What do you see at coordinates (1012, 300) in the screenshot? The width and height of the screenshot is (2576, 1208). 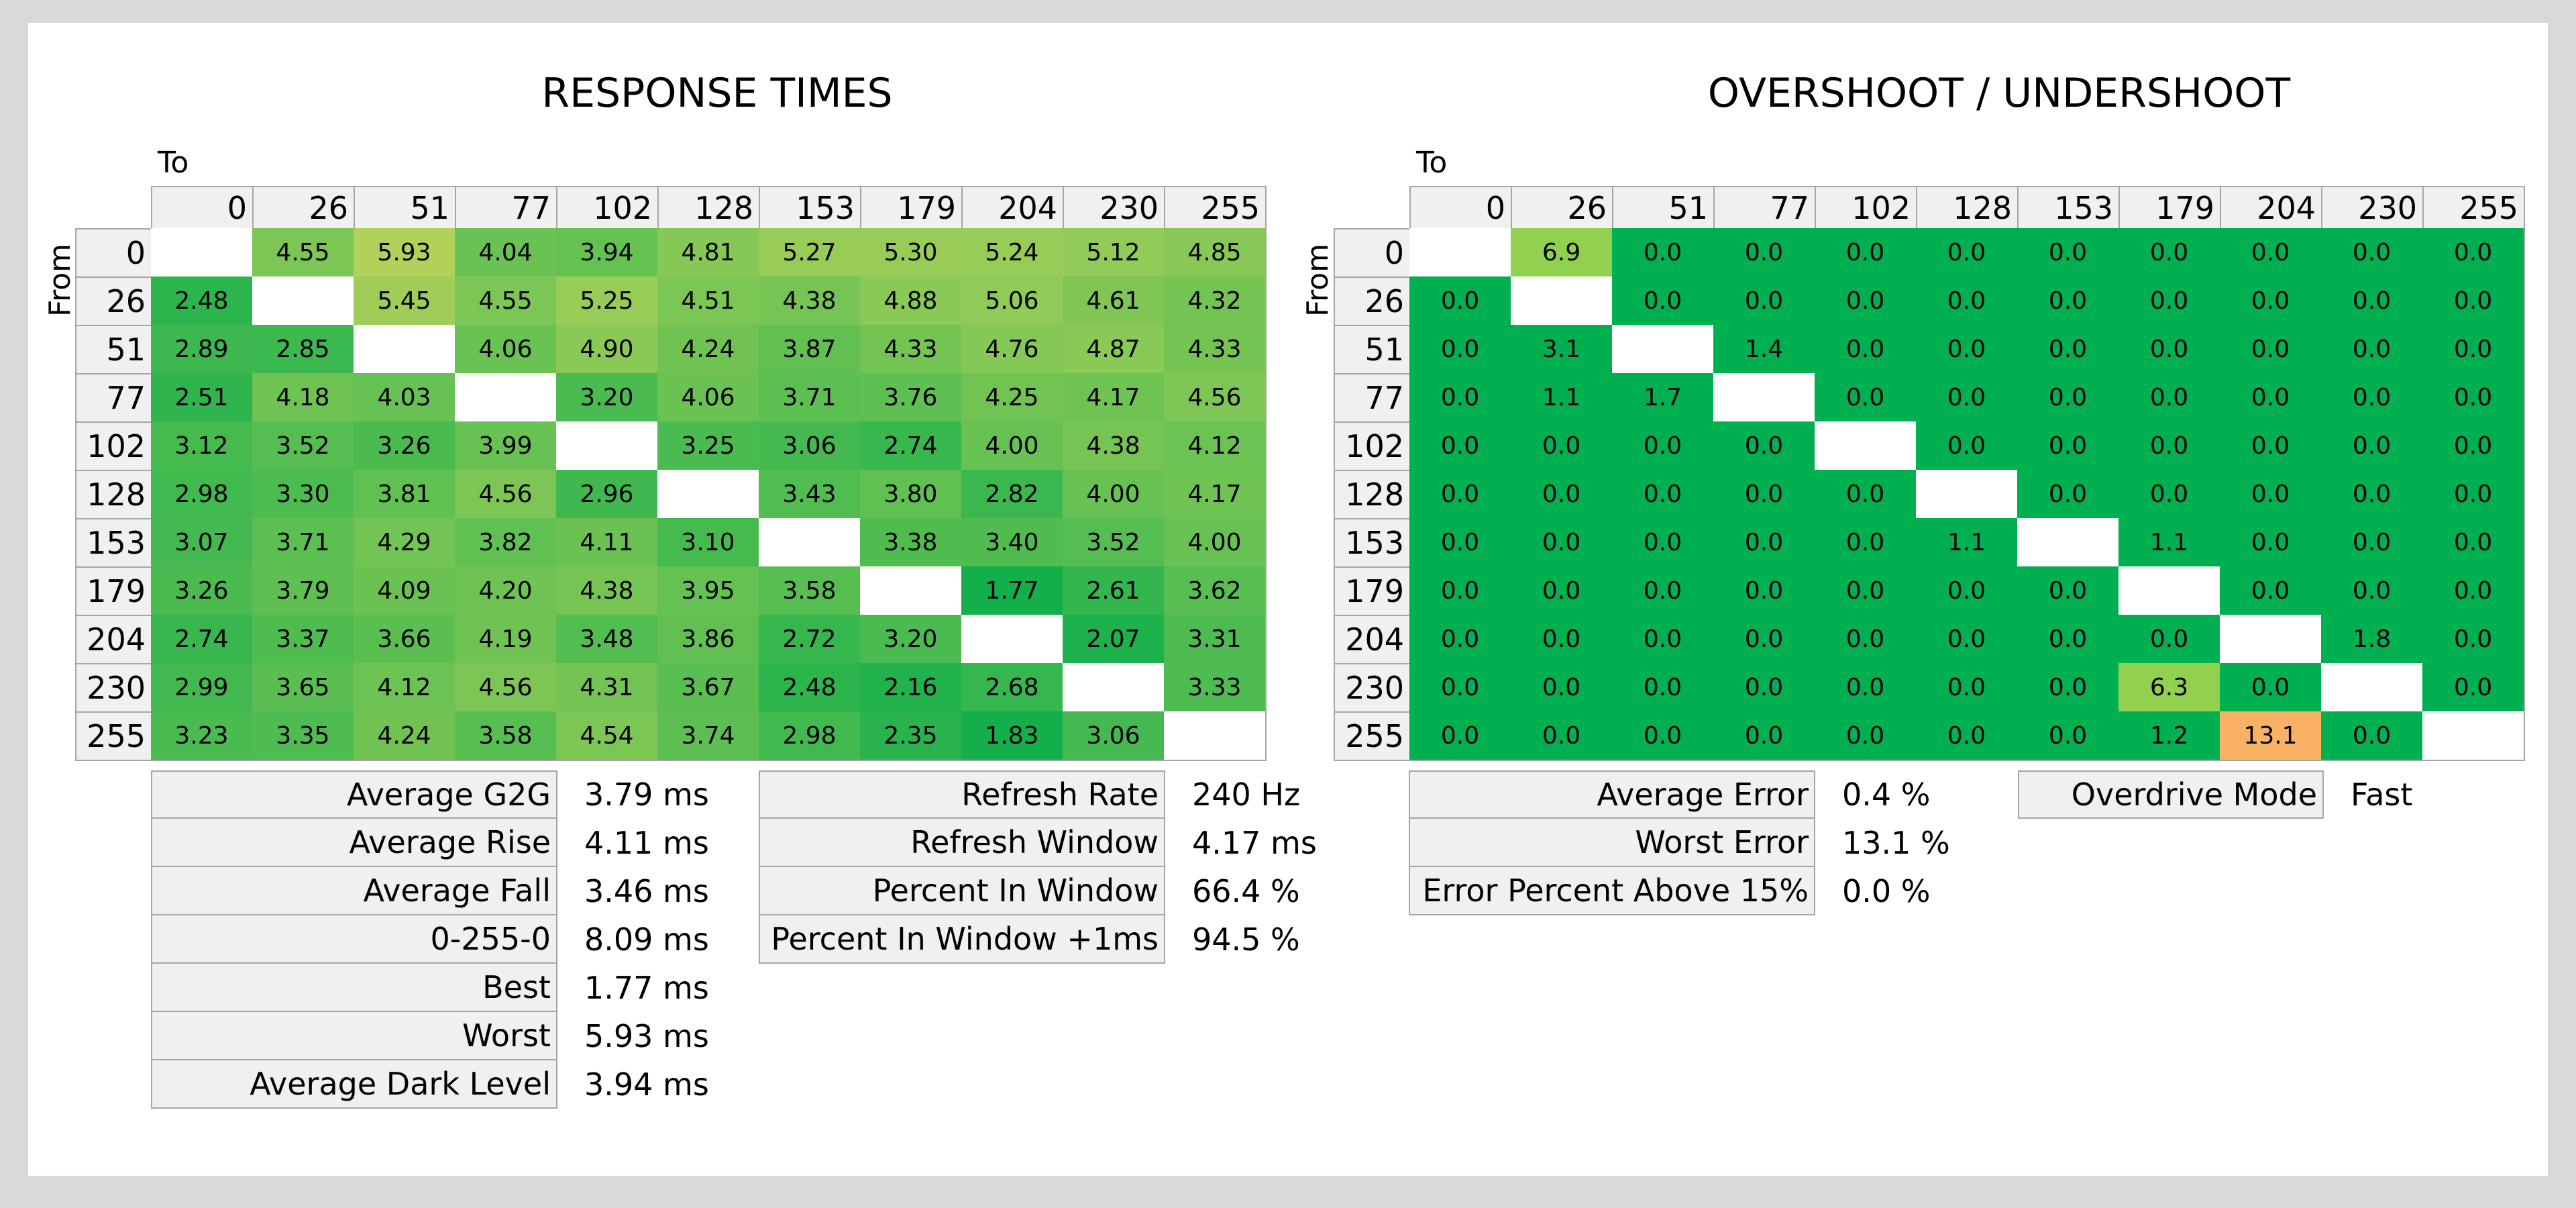 I see `rt-value-cell: 5.06` at bounding box center [1012, 300].